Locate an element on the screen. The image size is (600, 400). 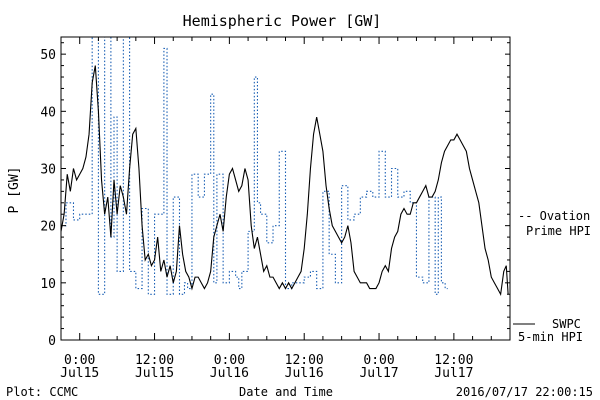
legend-ovation-line1: -- Ovation is located at coordinates (554, 216).